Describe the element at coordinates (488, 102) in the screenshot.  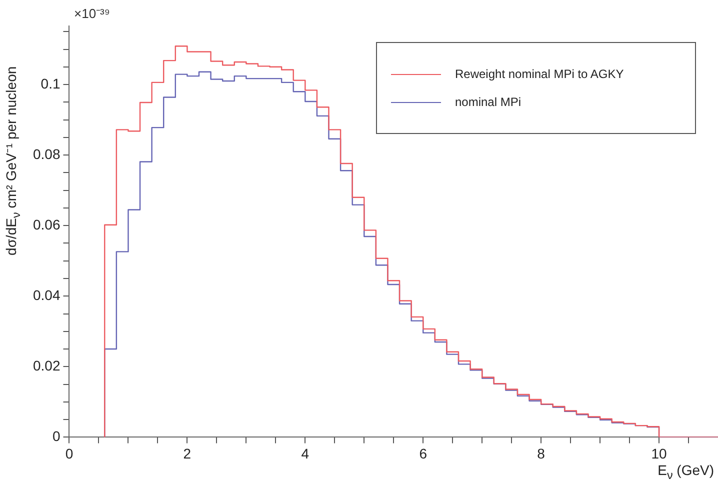
I see `legend-label: nominal MPi` at that location.